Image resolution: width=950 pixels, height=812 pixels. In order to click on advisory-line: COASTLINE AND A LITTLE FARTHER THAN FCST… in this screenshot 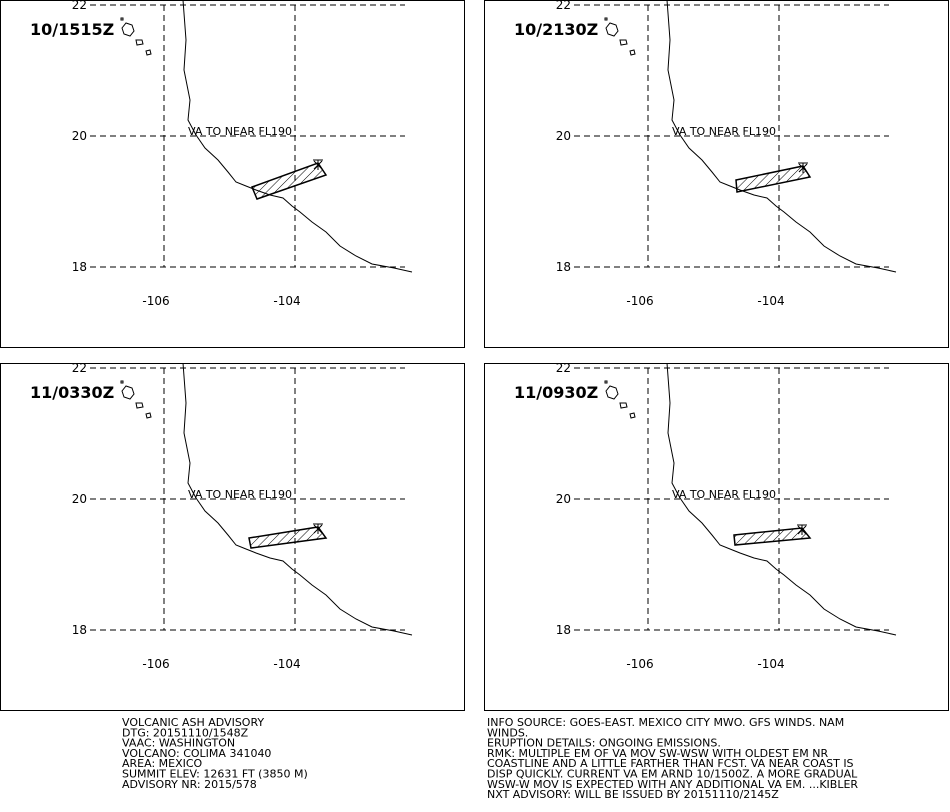, I will do `click(670, 763)`.